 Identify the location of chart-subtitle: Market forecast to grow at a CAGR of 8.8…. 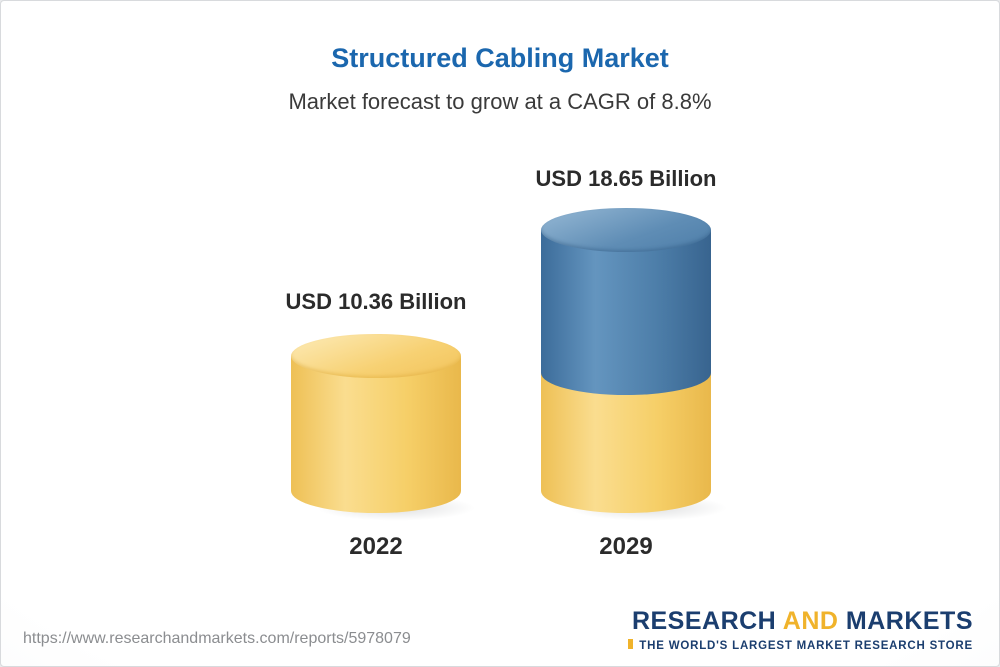
(500, 101).